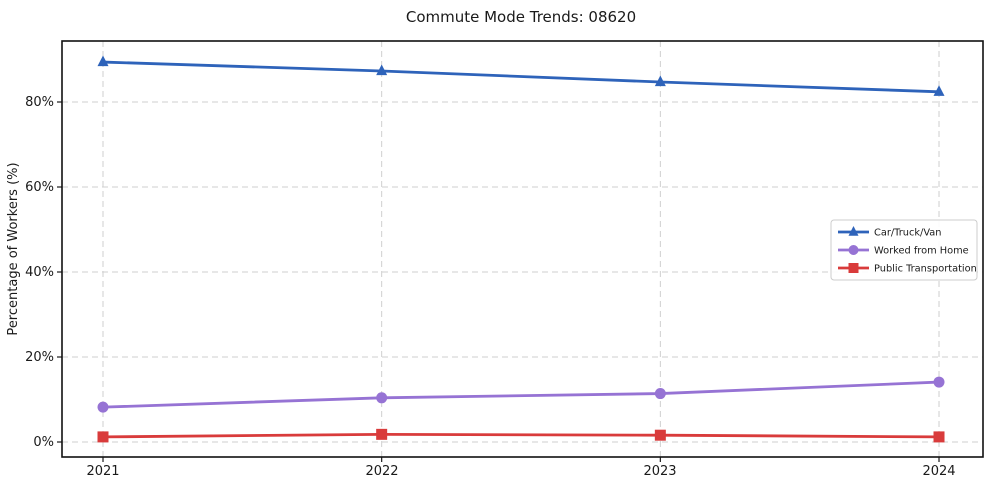 This screenshot has width=990, height=490. Describe the element at coordinates (659, 471) in the screenshot. I see `x-tick-label: 2023` at that location.